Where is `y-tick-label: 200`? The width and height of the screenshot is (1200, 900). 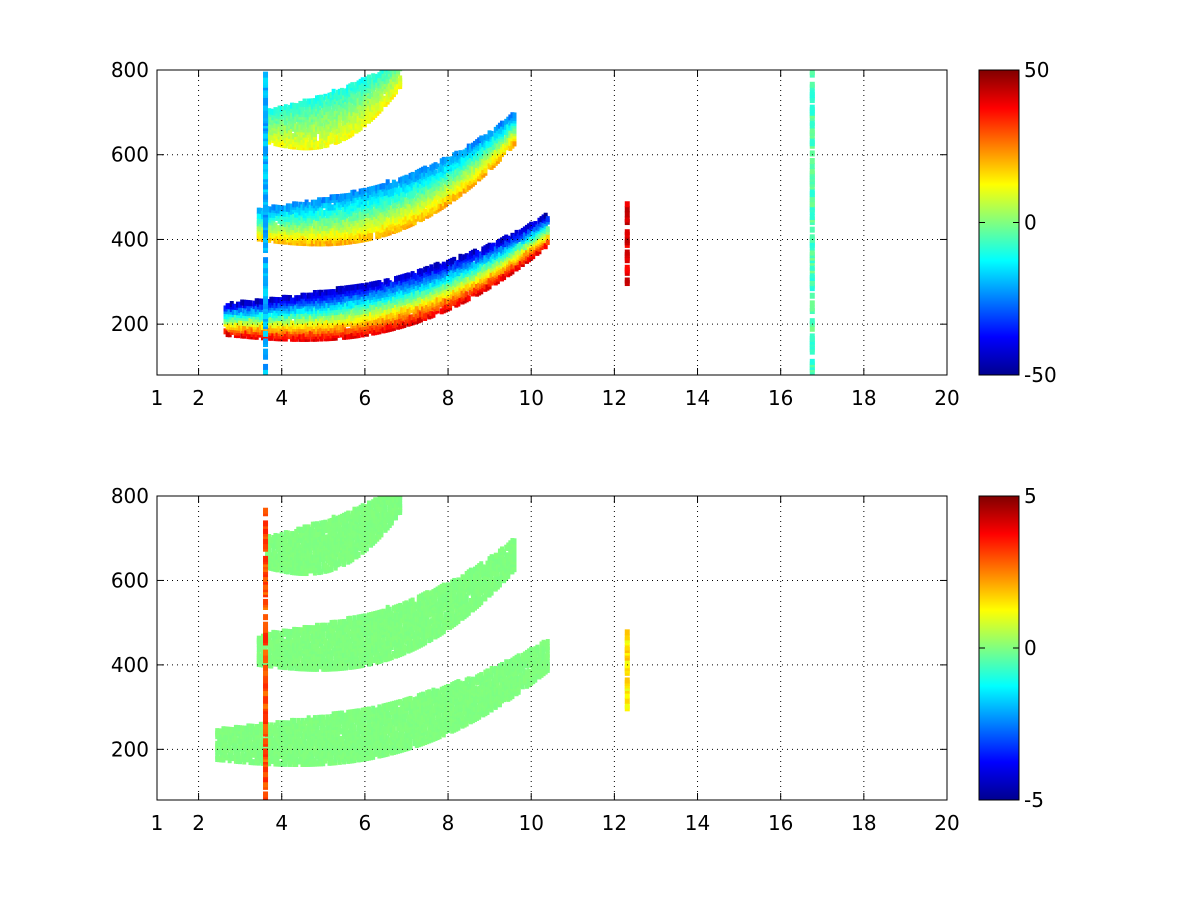 y-tick-label: 200 is located at coordinates (130, 324).